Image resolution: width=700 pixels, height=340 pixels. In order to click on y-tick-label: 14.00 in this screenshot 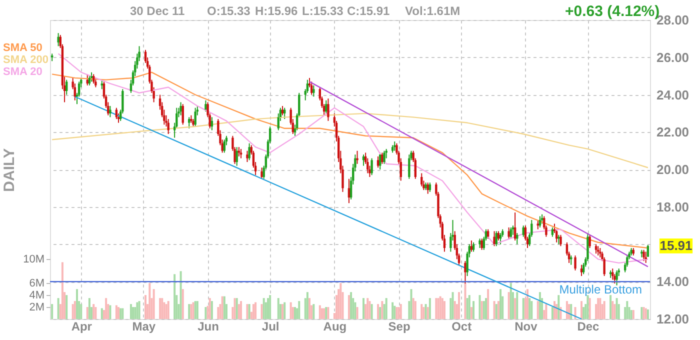, I will do `click(673, 282)`.